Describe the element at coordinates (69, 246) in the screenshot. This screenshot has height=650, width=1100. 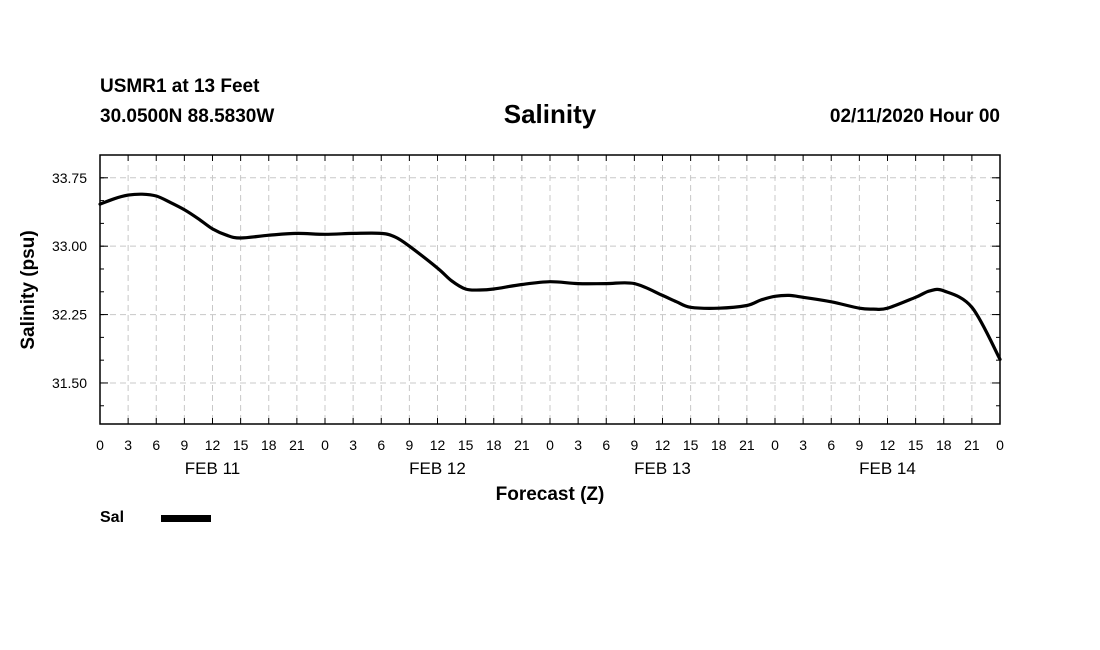
I see `y-tick-label: 33.00` at that location.